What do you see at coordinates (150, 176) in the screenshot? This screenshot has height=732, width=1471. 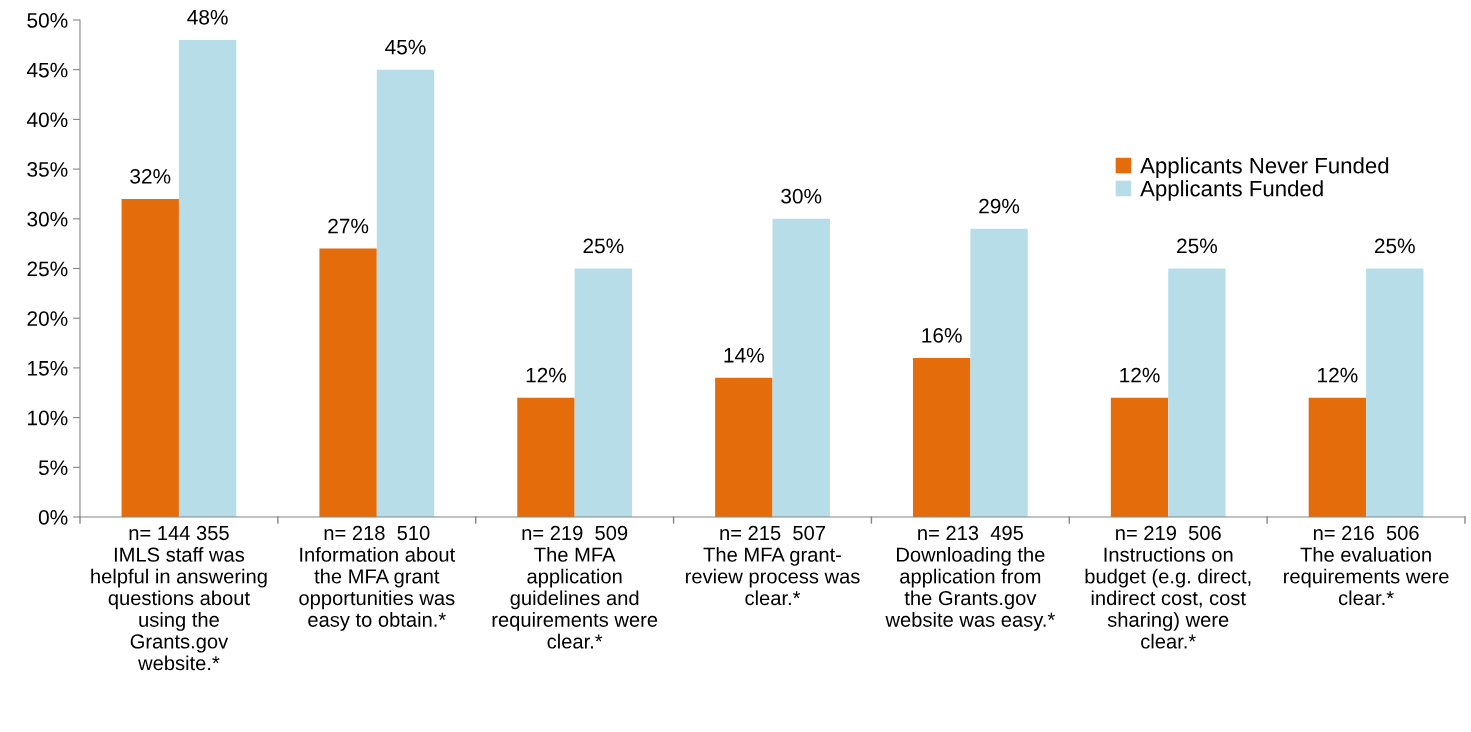 I see `data-label: 32%` at bounding box center [150, 176].